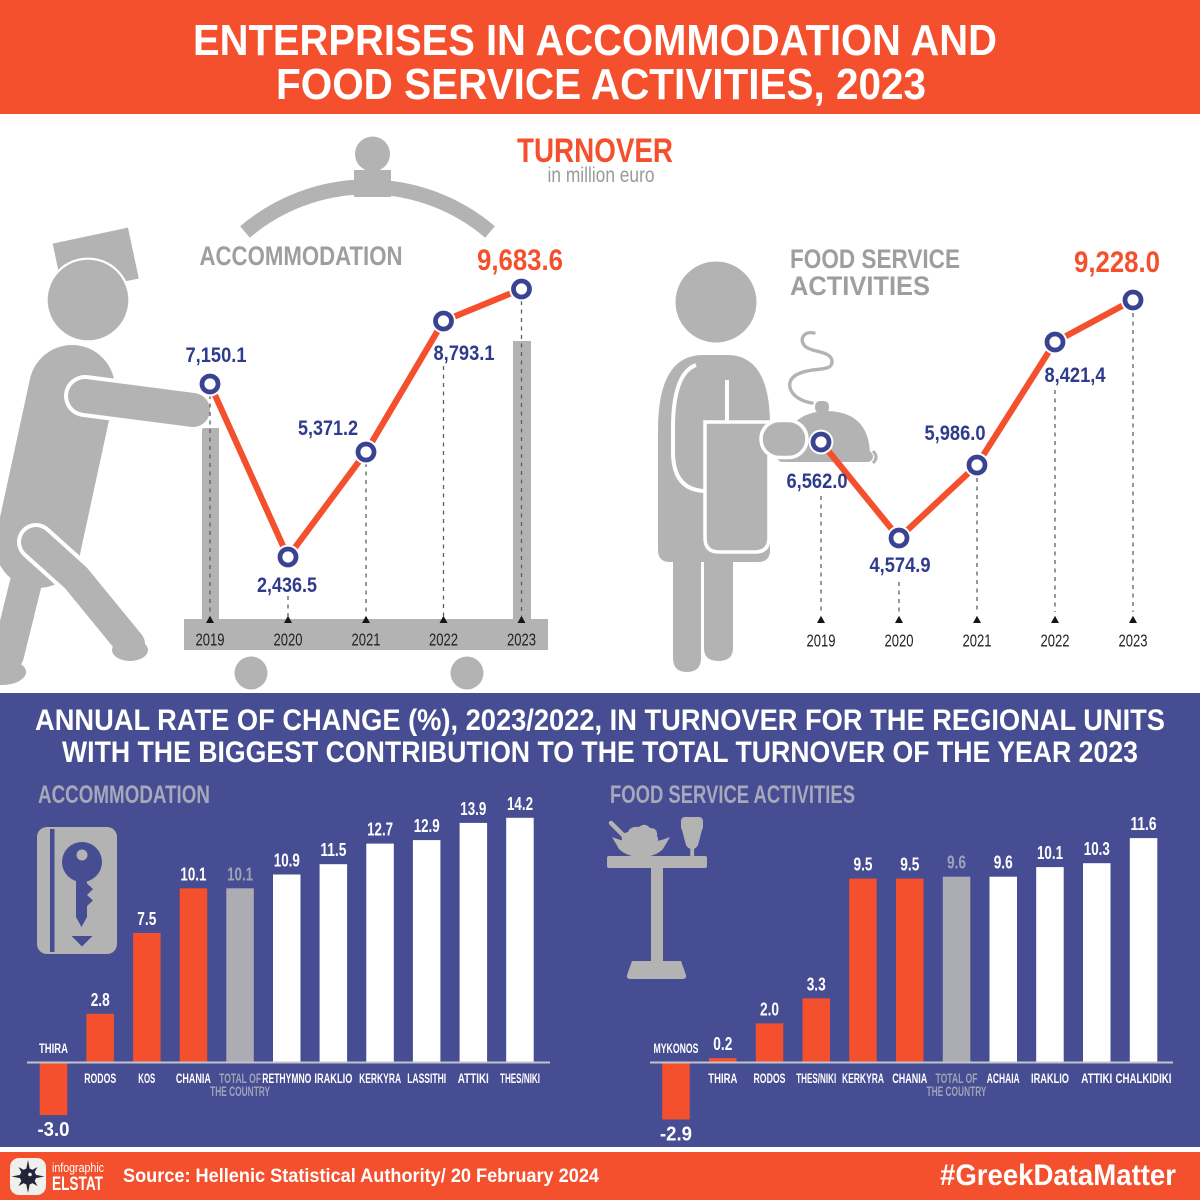 This screenshot has width=1200, height=1200. I want to click on svg-text: FOOD SERVICE ACTIVITIES, so click(732, 795).